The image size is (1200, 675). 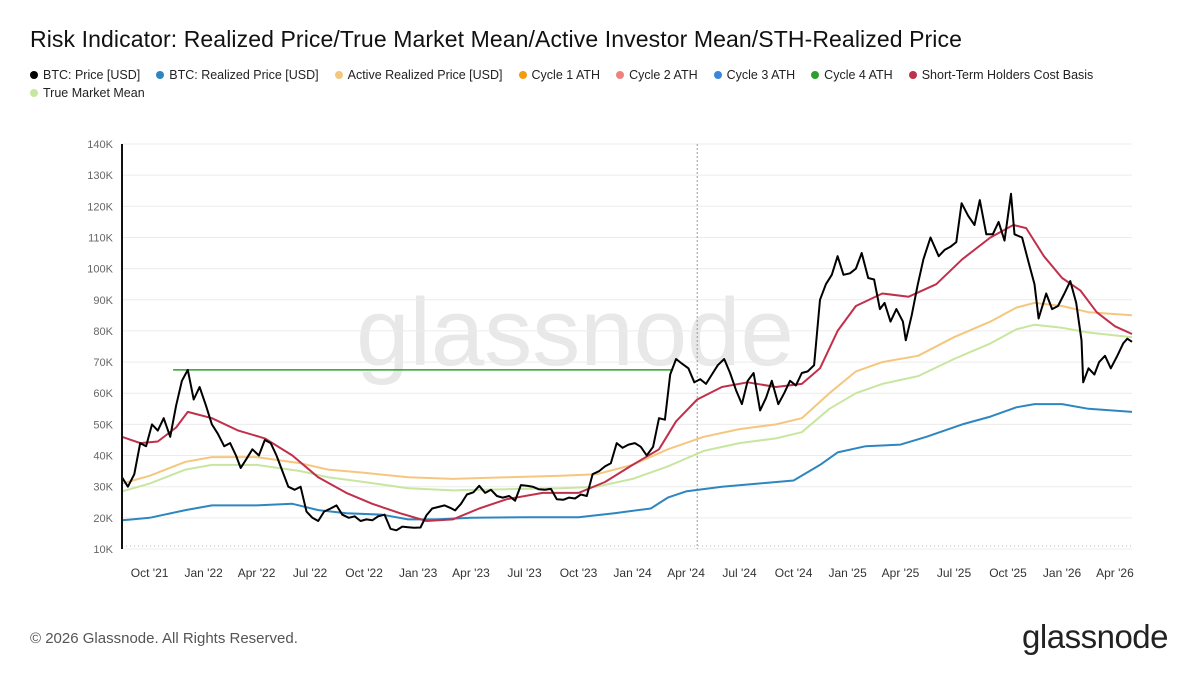 I want to click on legend-item: Cycle 4 ATH, so click(x=852, y=75).